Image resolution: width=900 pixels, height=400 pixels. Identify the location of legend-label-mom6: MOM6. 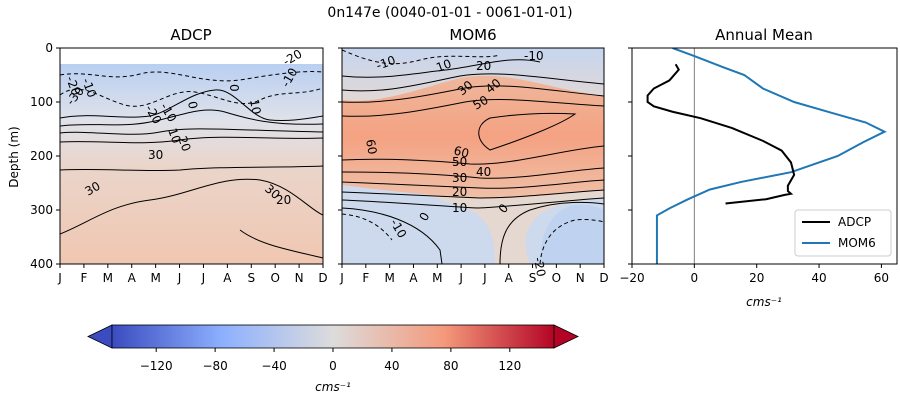
(857, 243).